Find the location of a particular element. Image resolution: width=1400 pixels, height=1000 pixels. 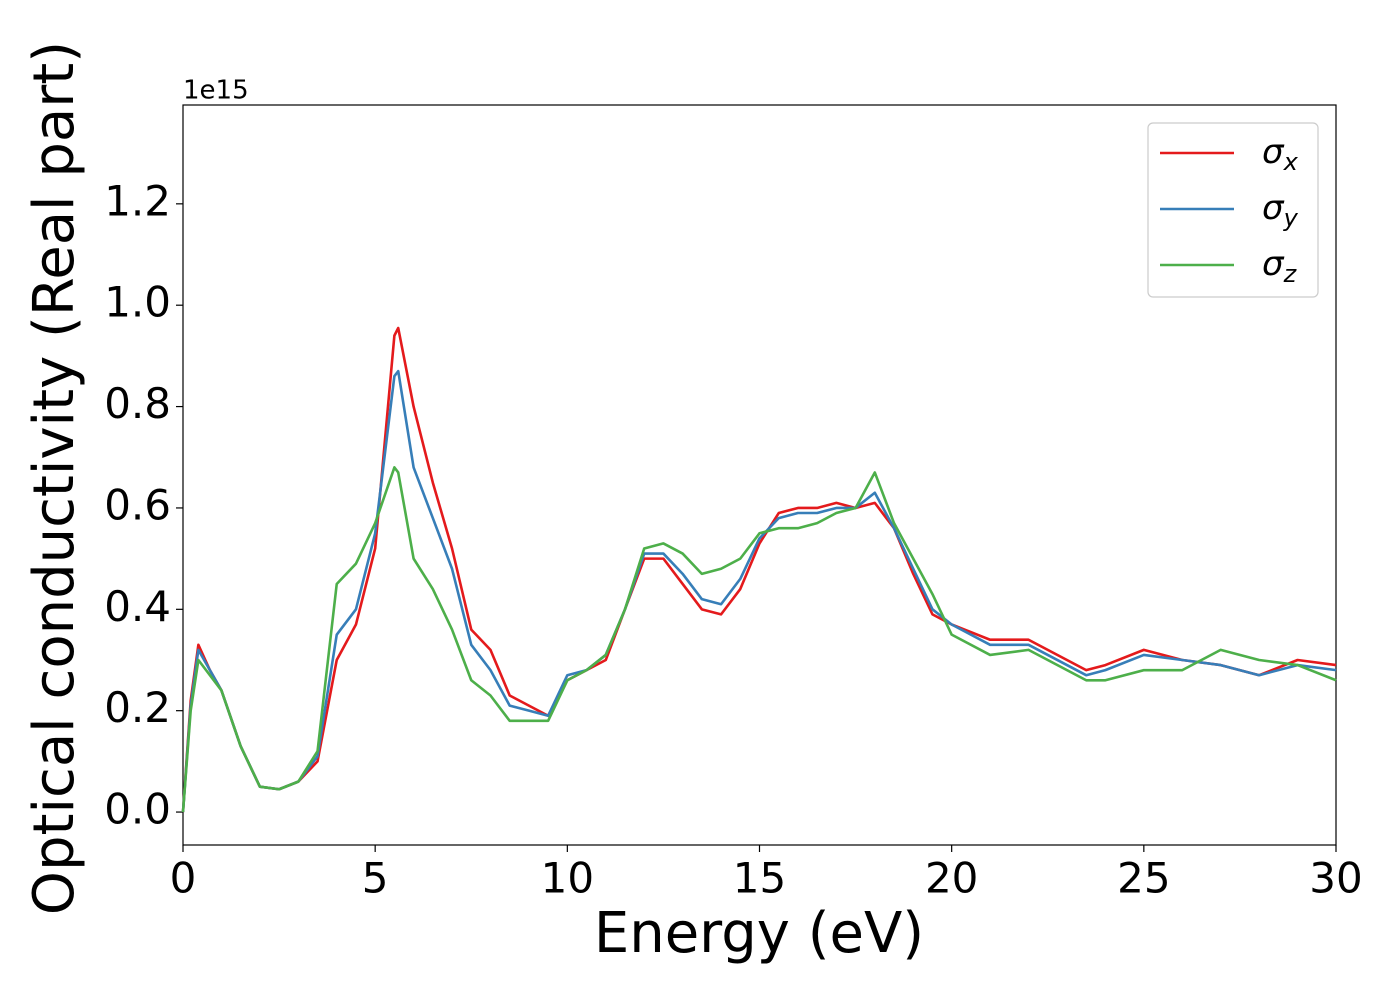

x-tick-label: 15 is located at coordinates (759, 878).